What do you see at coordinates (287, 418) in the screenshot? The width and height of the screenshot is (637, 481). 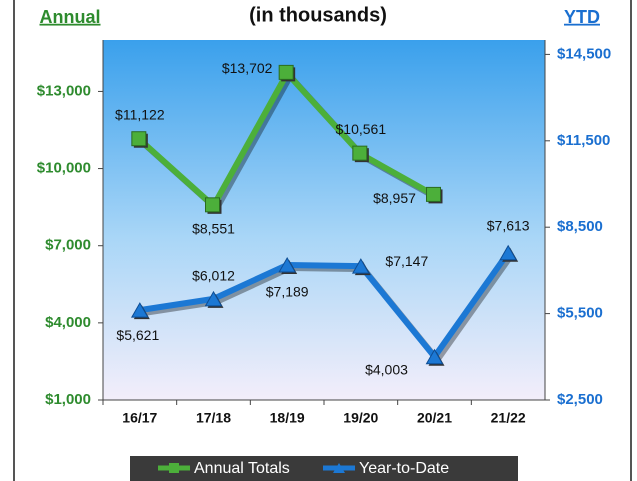 I see `x-tick-label: 18/19` at bounding box center [287, 418].